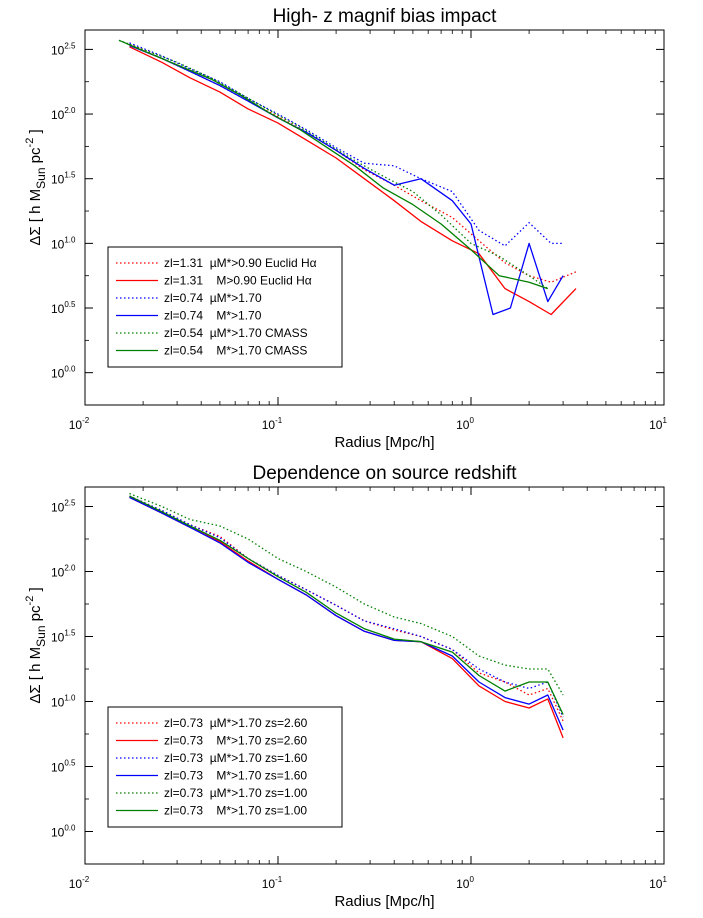  What do you see at coordinates (238, 281) in the screenshot?
I see `legend-label-2: zl=1.31 M>0.90 Euclid Hα` at bounding box center [238, 281].